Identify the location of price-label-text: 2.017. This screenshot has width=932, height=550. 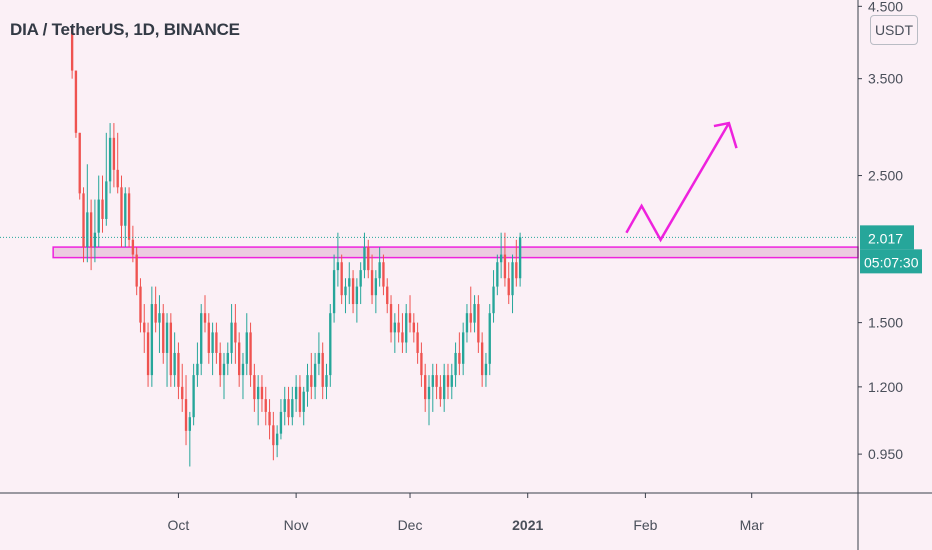
(885, 238).